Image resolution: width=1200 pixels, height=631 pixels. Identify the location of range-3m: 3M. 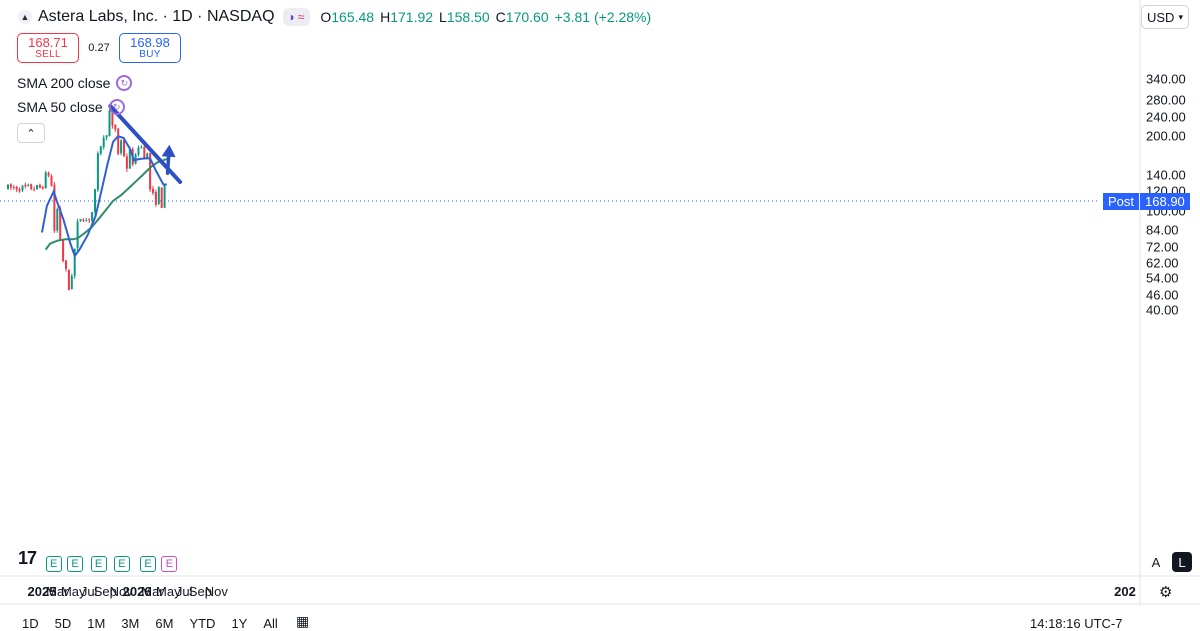
(130, 623).